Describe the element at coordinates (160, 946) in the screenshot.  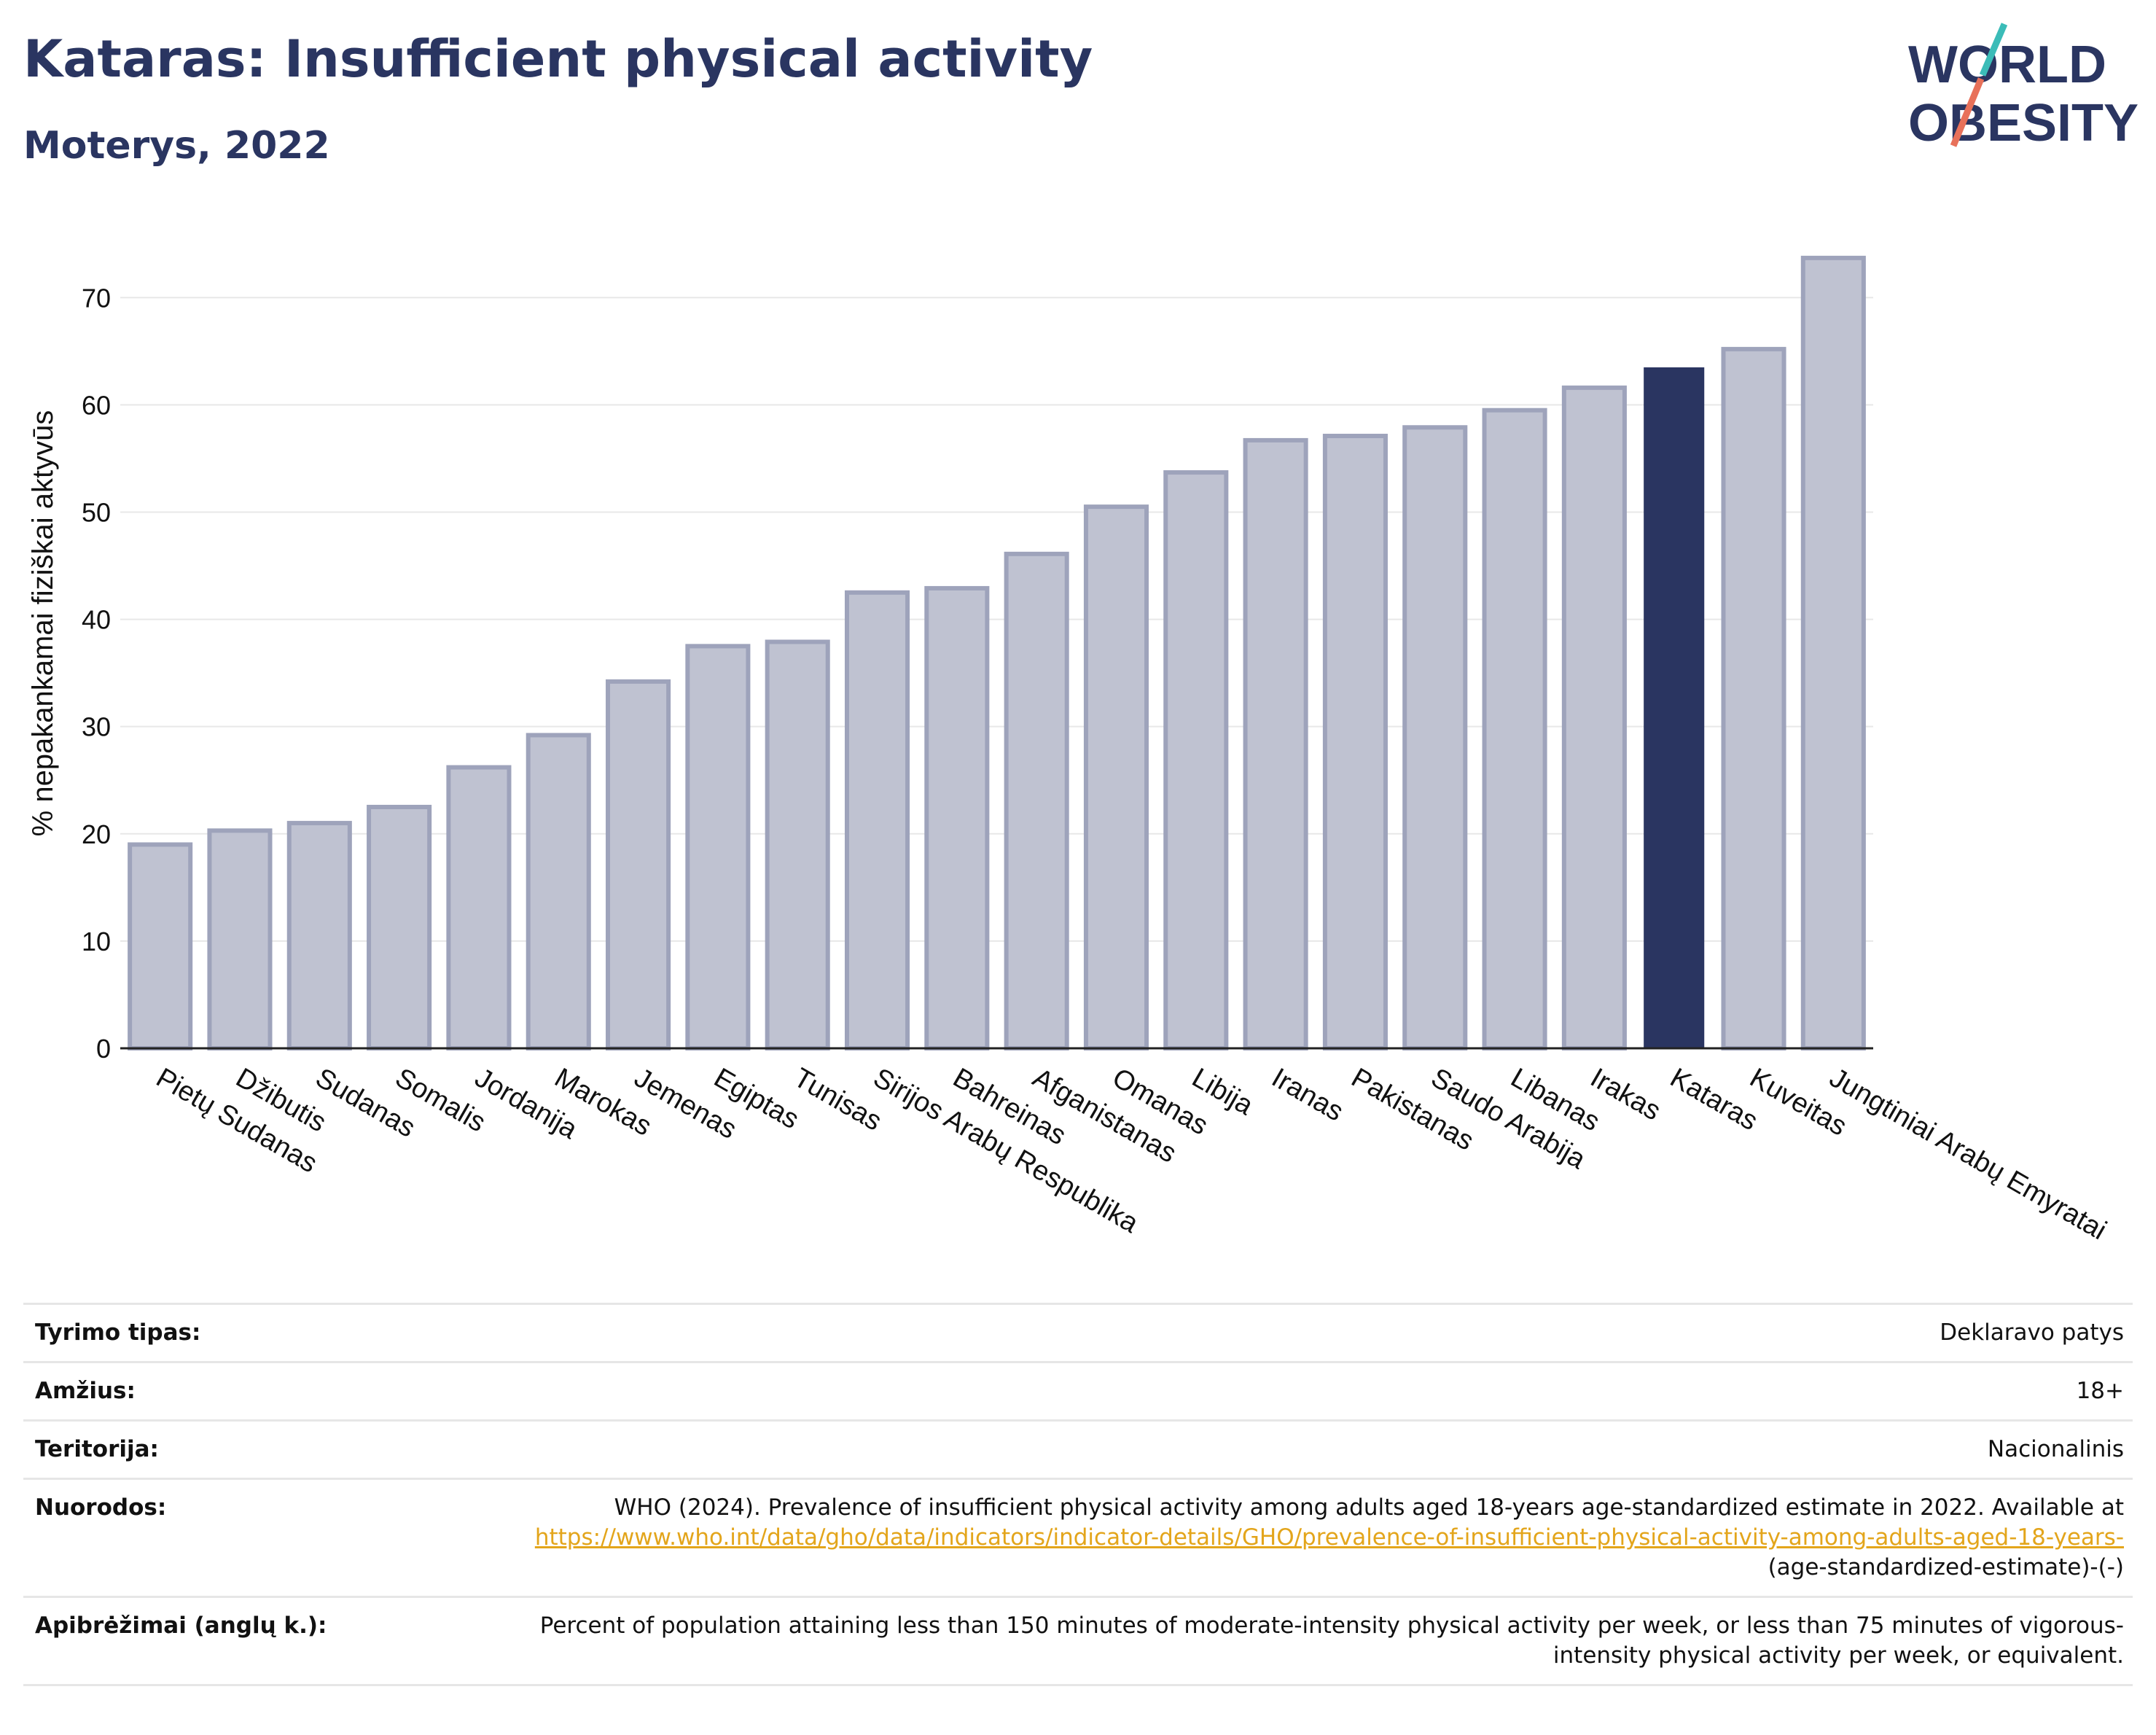
I see `bar-pietų-sudanas` at that location.